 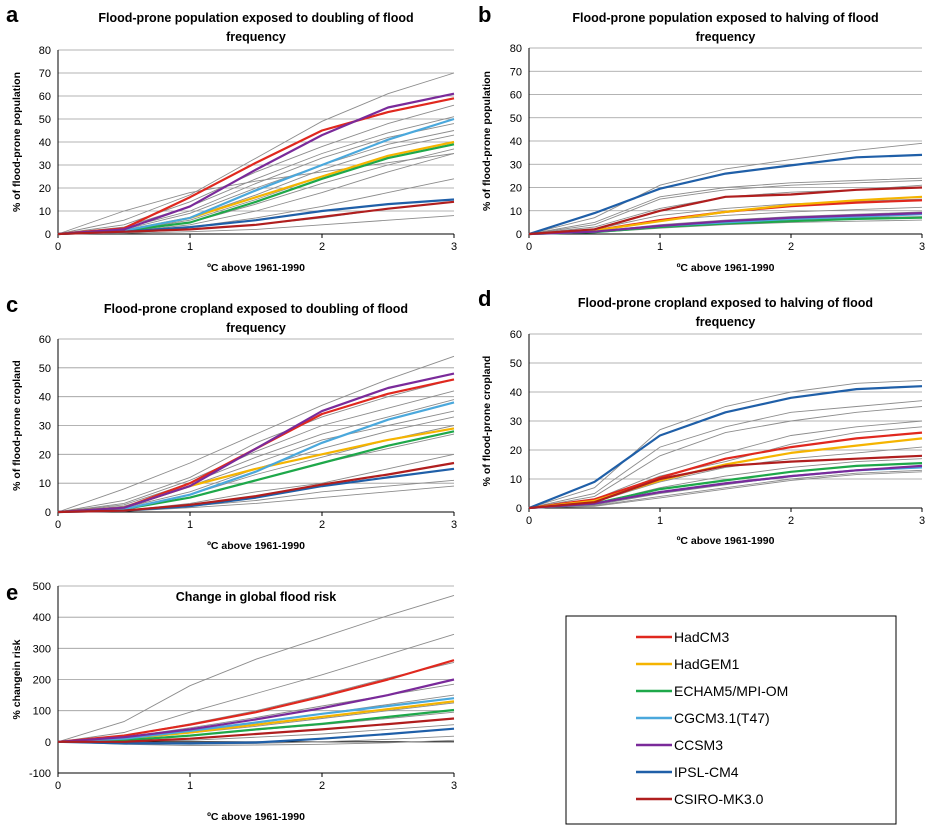 I want to click on panel-letter: c, so click(x=12, y=304).